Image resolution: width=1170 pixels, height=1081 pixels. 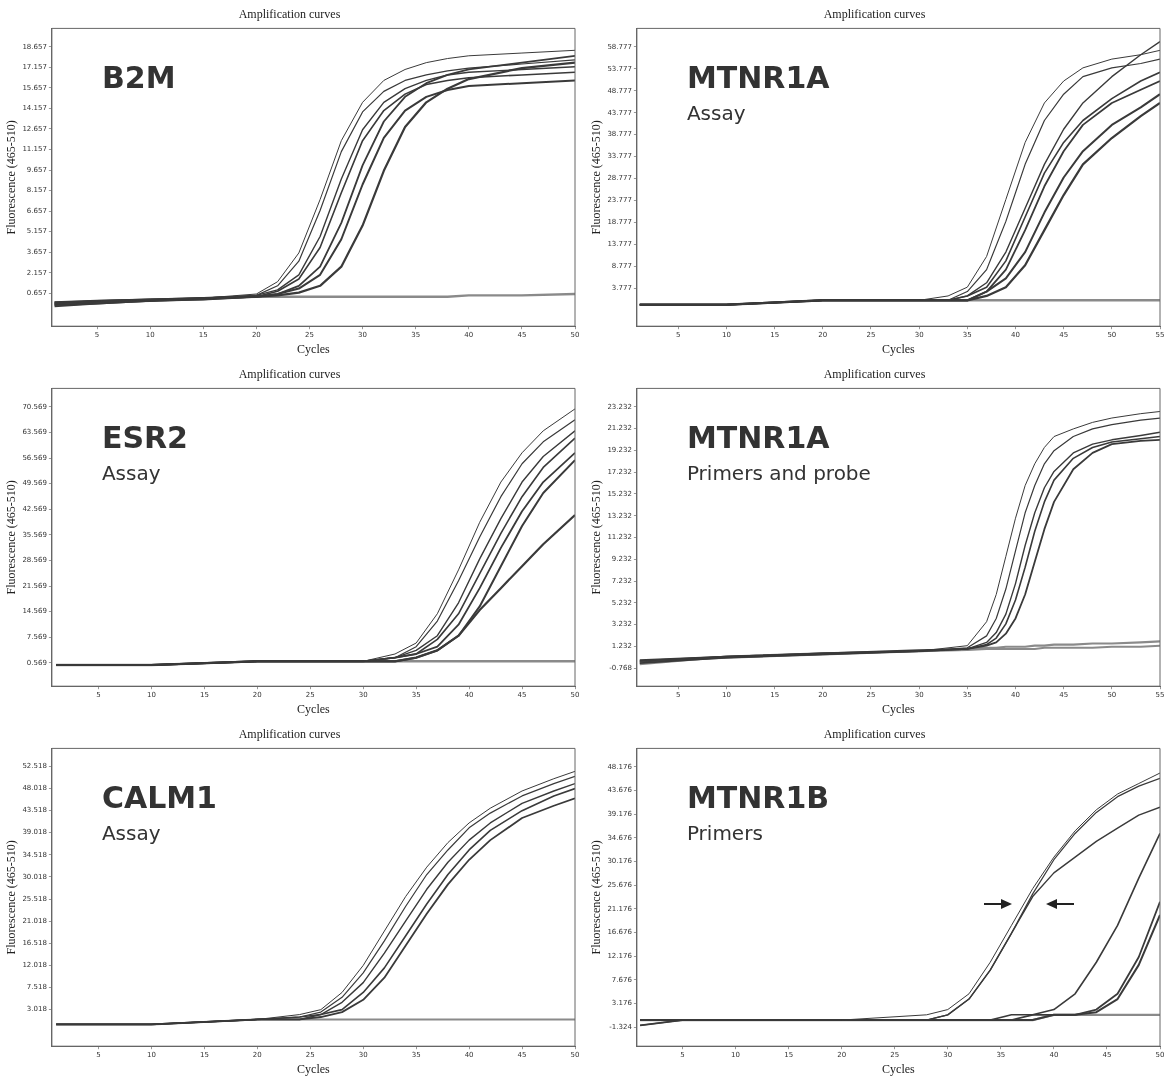 What do you see at coordinates (138, 78) in the screenshot?
I see `annotation: B2M` at bounding box center [138, 78].